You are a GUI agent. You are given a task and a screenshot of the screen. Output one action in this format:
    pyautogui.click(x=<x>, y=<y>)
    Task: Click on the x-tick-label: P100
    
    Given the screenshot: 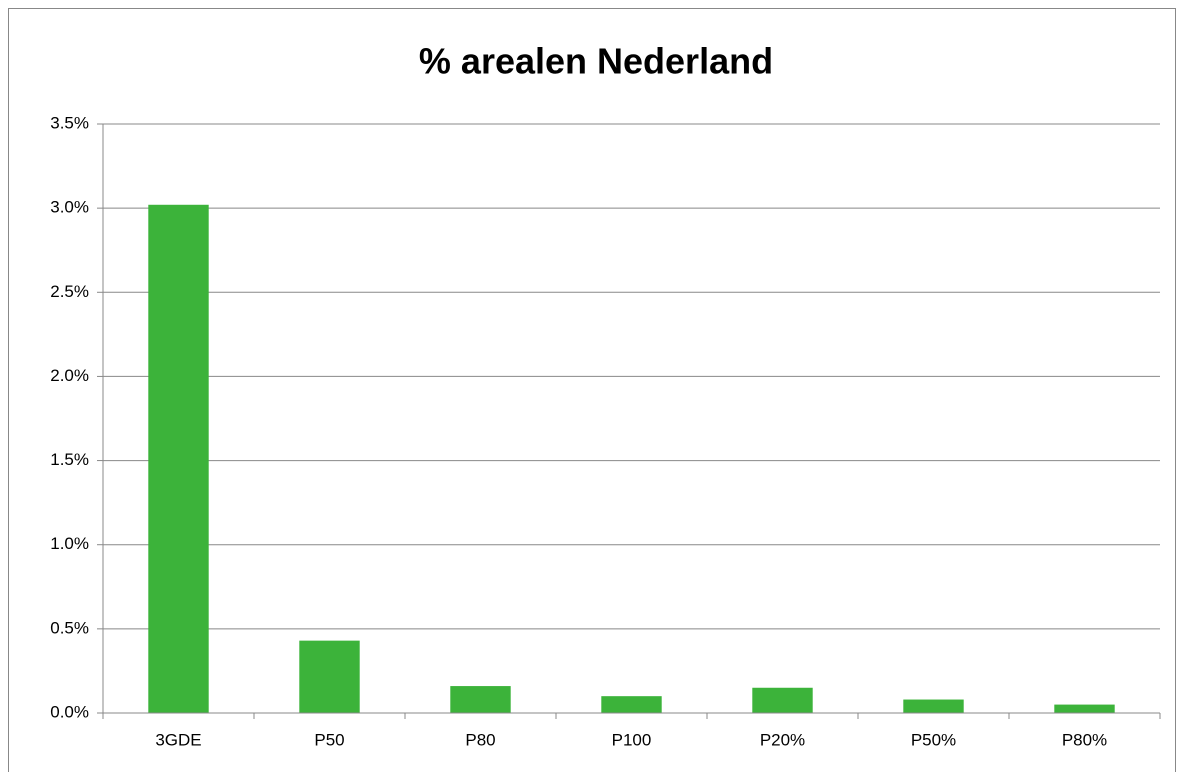 What is the action you would take?
    pyautogui.click(x=632, y=739)
    